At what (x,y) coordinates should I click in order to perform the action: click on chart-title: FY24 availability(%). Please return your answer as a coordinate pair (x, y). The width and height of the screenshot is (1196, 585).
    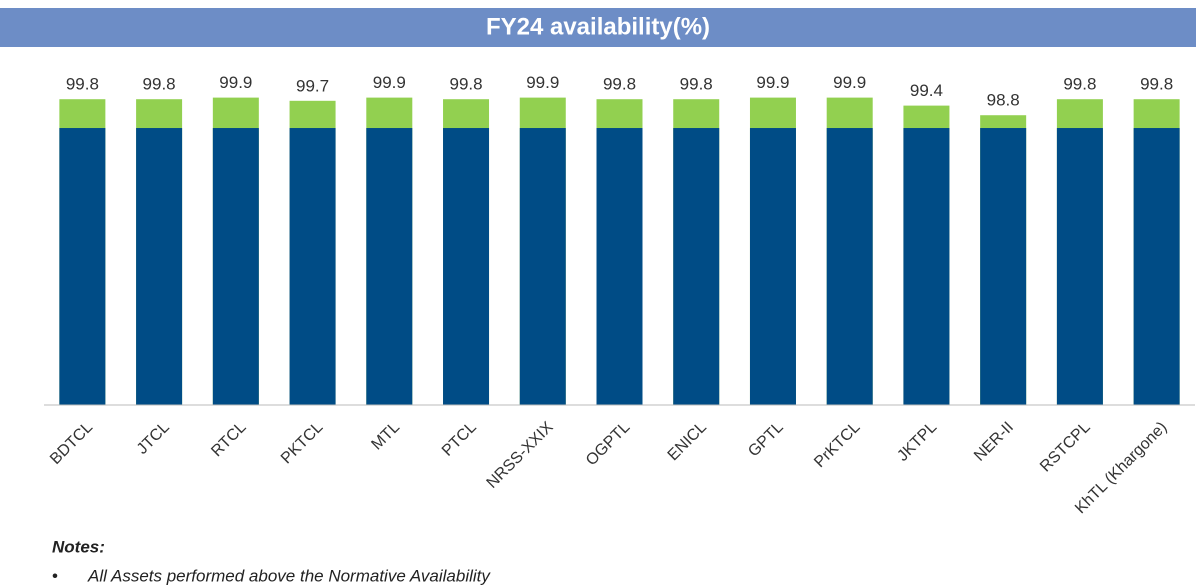
    Looking at the image, I should click on (598, 26).